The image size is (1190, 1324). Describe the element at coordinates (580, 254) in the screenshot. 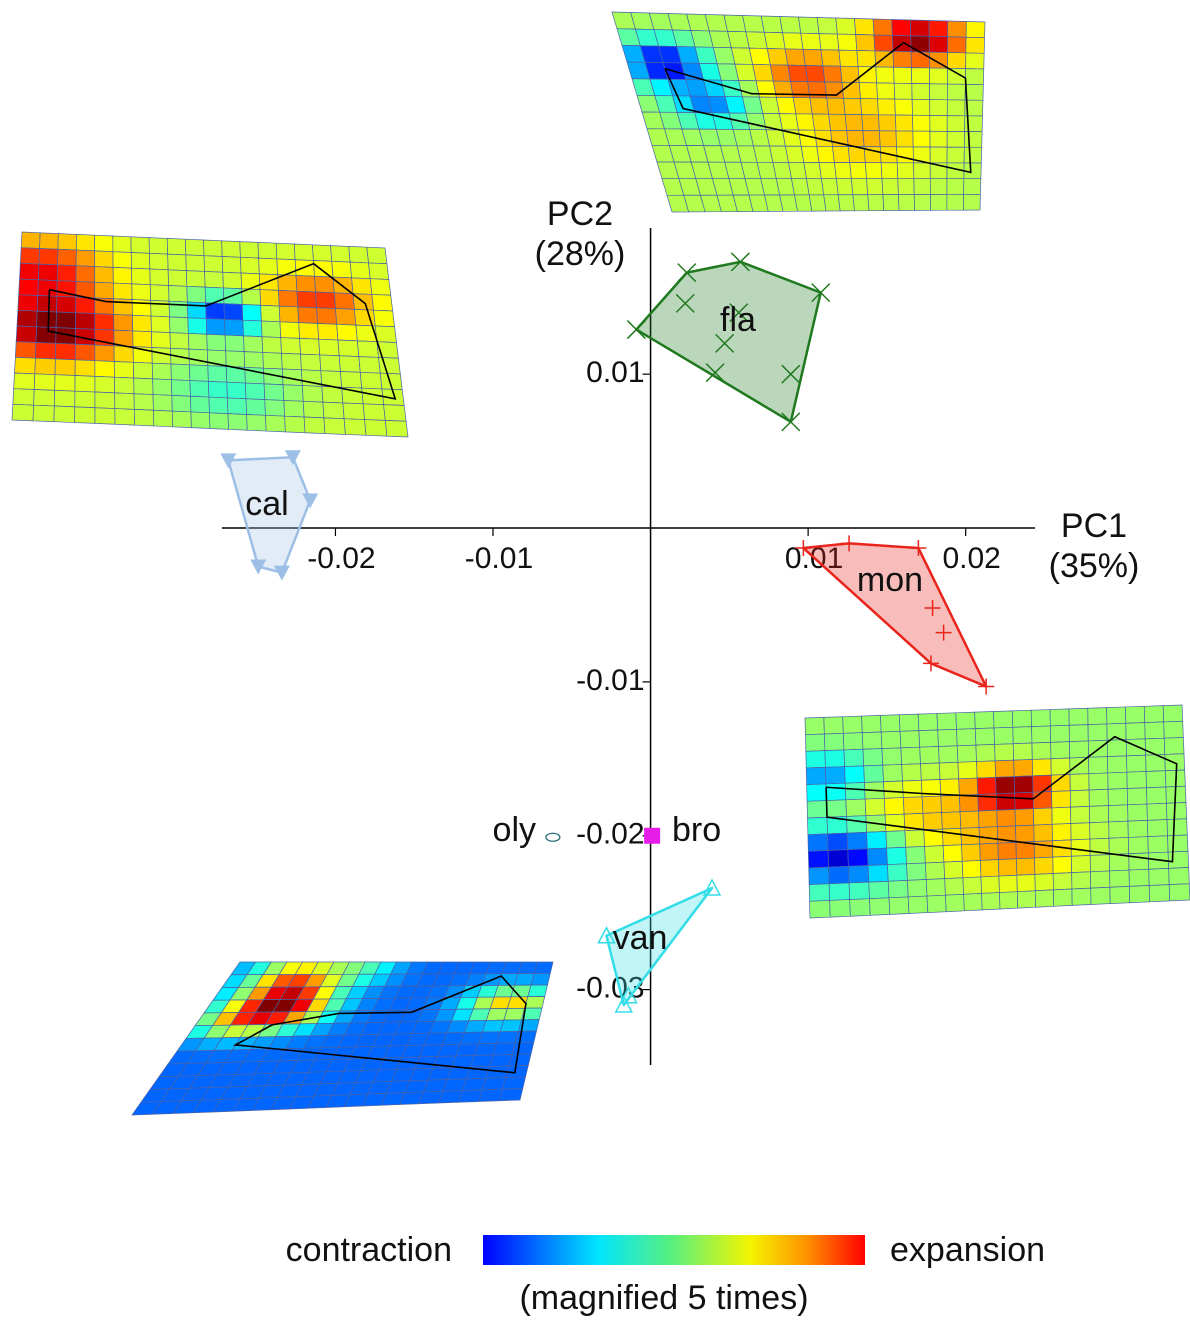

I see `y-axis-label: (28%)` at that location.